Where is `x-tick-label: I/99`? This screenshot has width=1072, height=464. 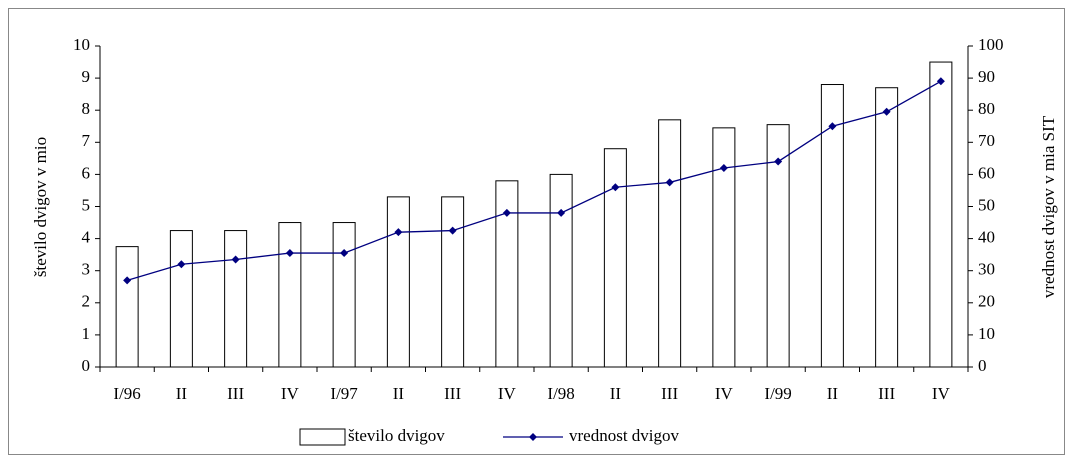 x-tick-label: I/99 is located at coordinates (777, 393).